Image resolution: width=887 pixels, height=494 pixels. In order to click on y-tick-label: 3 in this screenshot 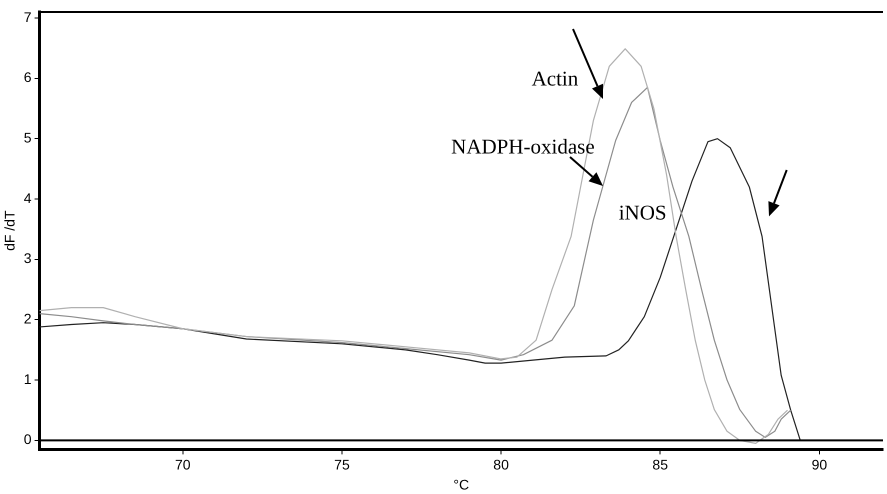, I will do `click(28, 258)`.